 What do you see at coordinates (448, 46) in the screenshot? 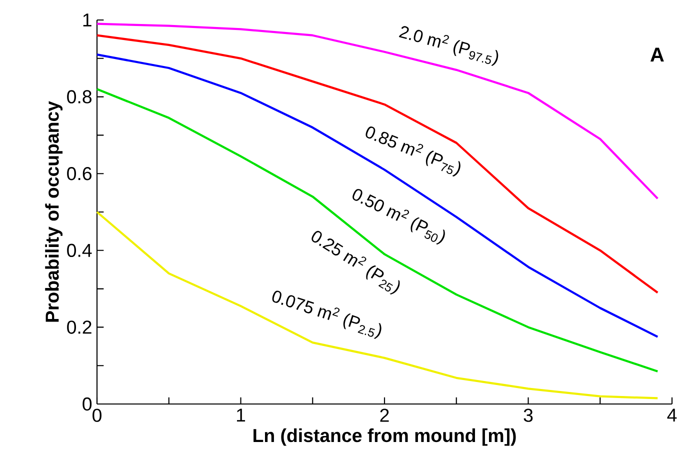
I see `text: 2.0 m$^{2}$ (P$_{97.5}$)` at bounding box center [448, 46].